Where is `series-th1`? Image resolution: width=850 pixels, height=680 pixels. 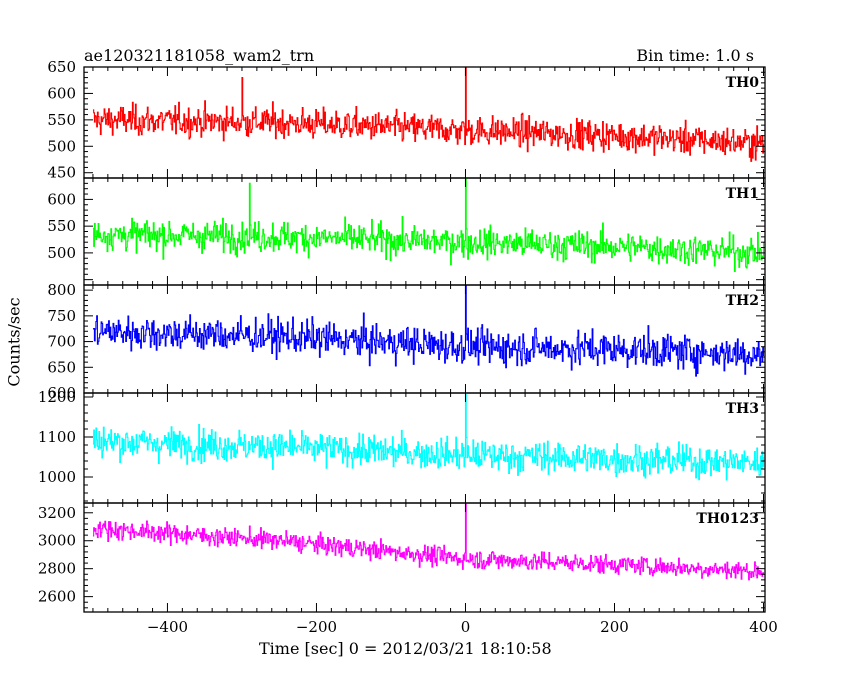 series-th1 is located at coordinates (428, 225).